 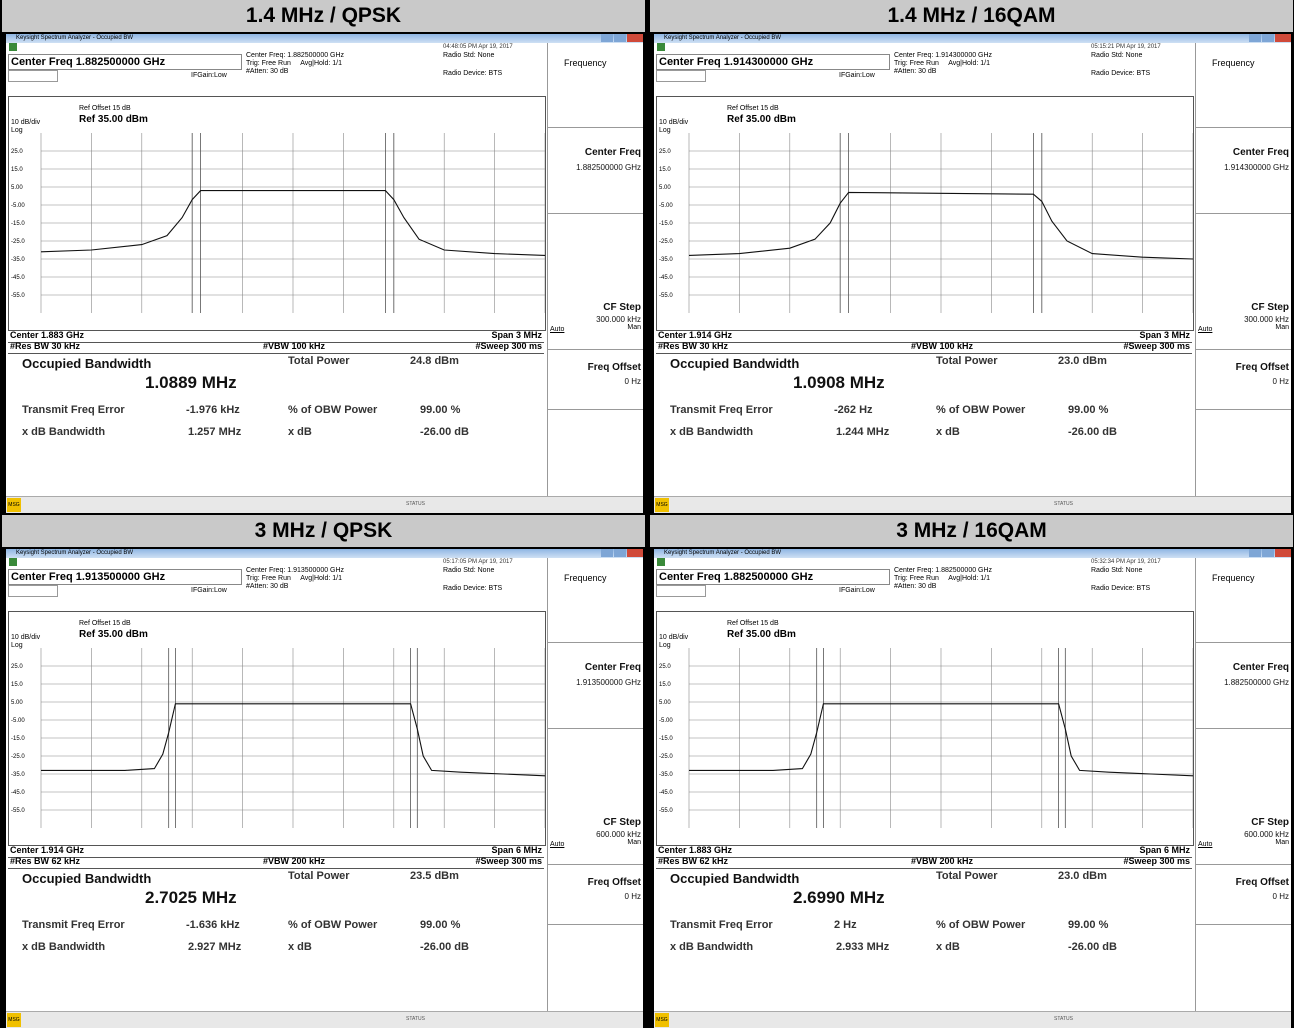 What do you see at coordinates (915, 586) in the screenshot?
I see `atten-info: #Atten: 30 dB` at bounding box center [915, 586].